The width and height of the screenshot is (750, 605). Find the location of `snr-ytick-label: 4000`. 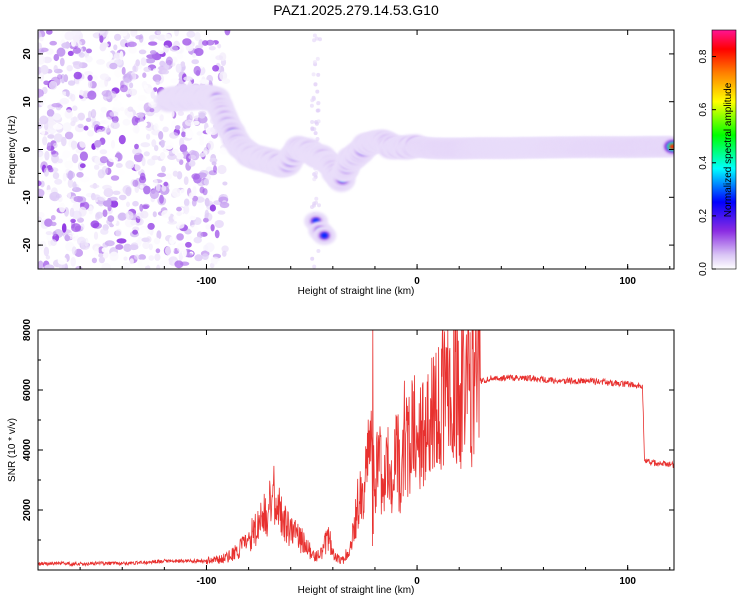

snr-ytick-label: 4000 is located at coordinates (27, 449).